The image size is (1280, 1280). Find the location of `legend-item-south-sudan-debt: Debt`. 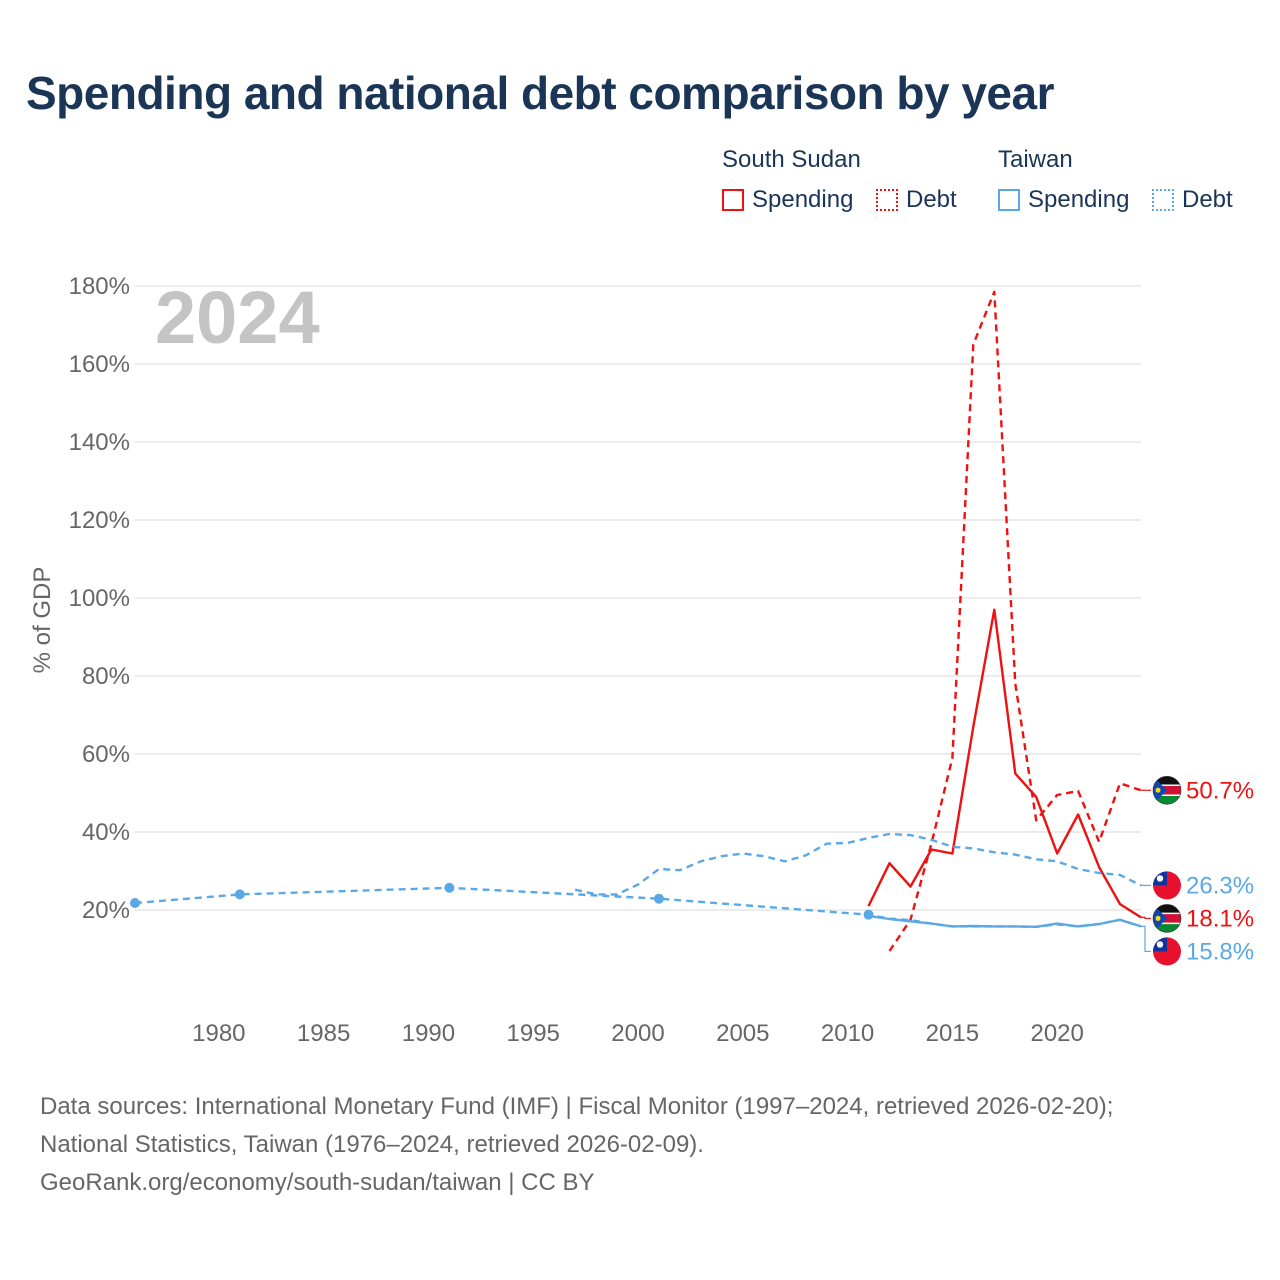

legend-item-south-sudan-debt: Debt is located at coordinates (916, 200).